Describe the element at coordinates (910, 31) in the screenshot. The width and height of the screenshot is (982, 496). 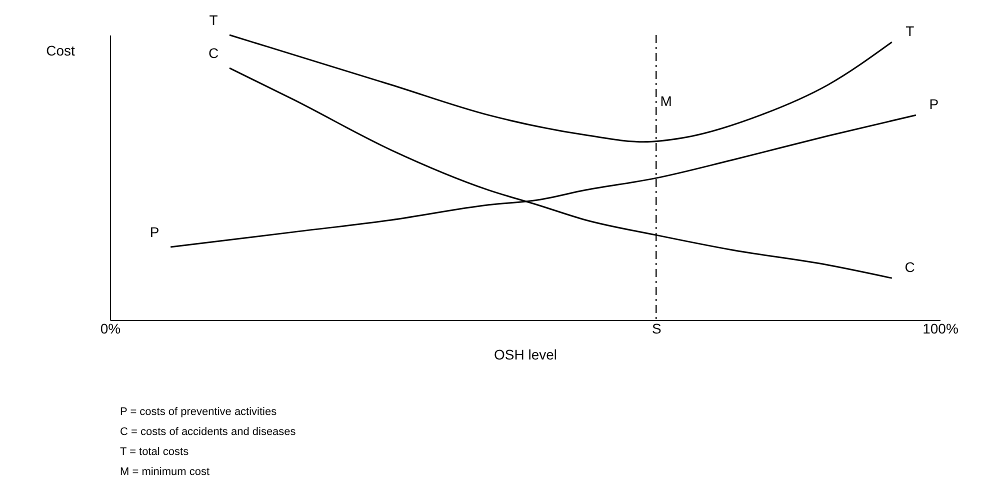
I see `text: T` at that location.